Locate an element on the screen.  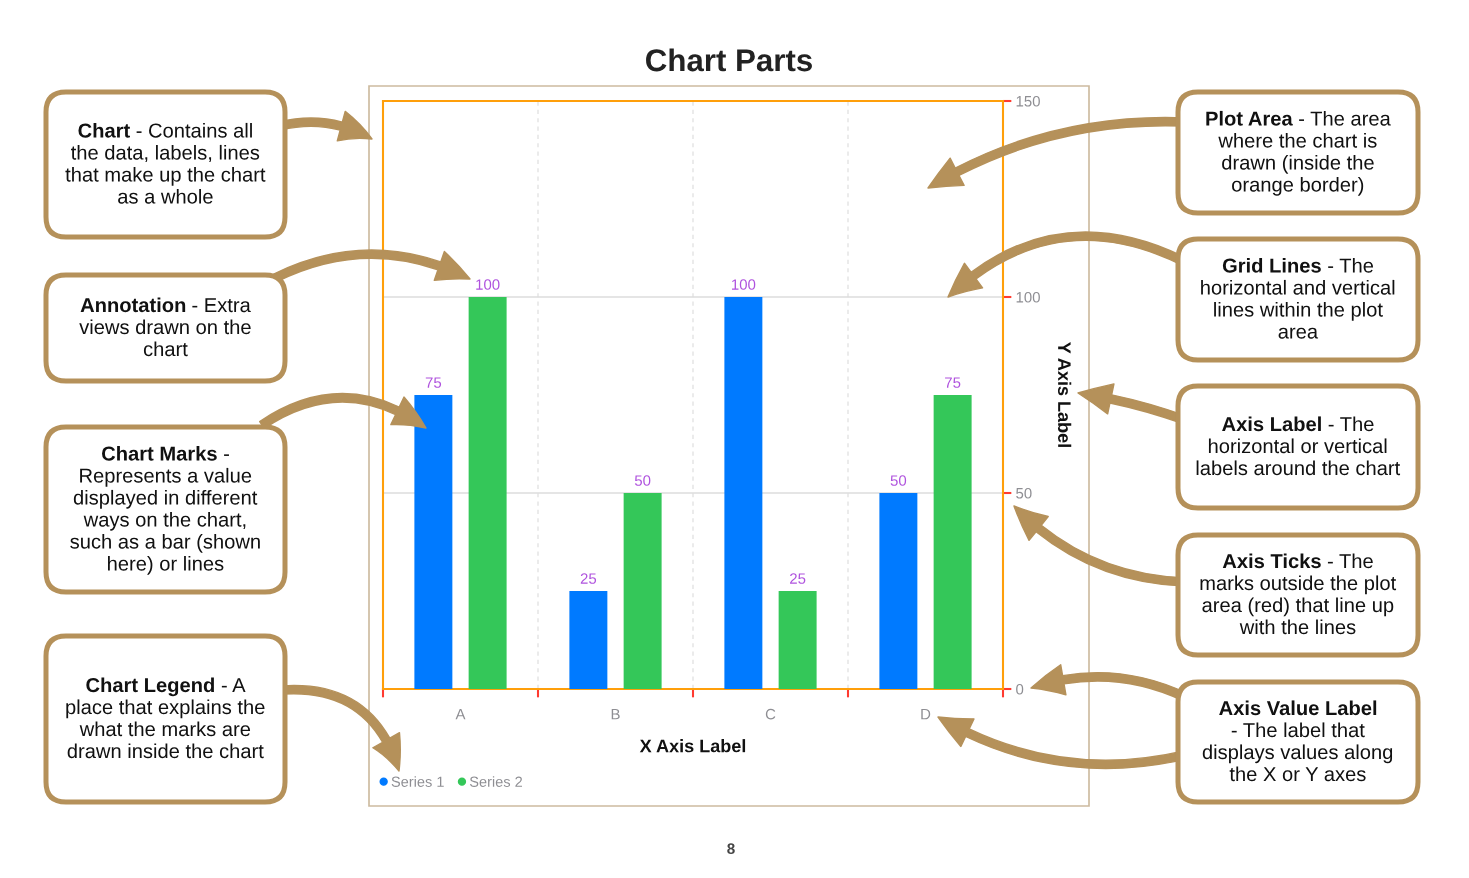
legend-label: Series 1 is located at coordinates (417, 781).